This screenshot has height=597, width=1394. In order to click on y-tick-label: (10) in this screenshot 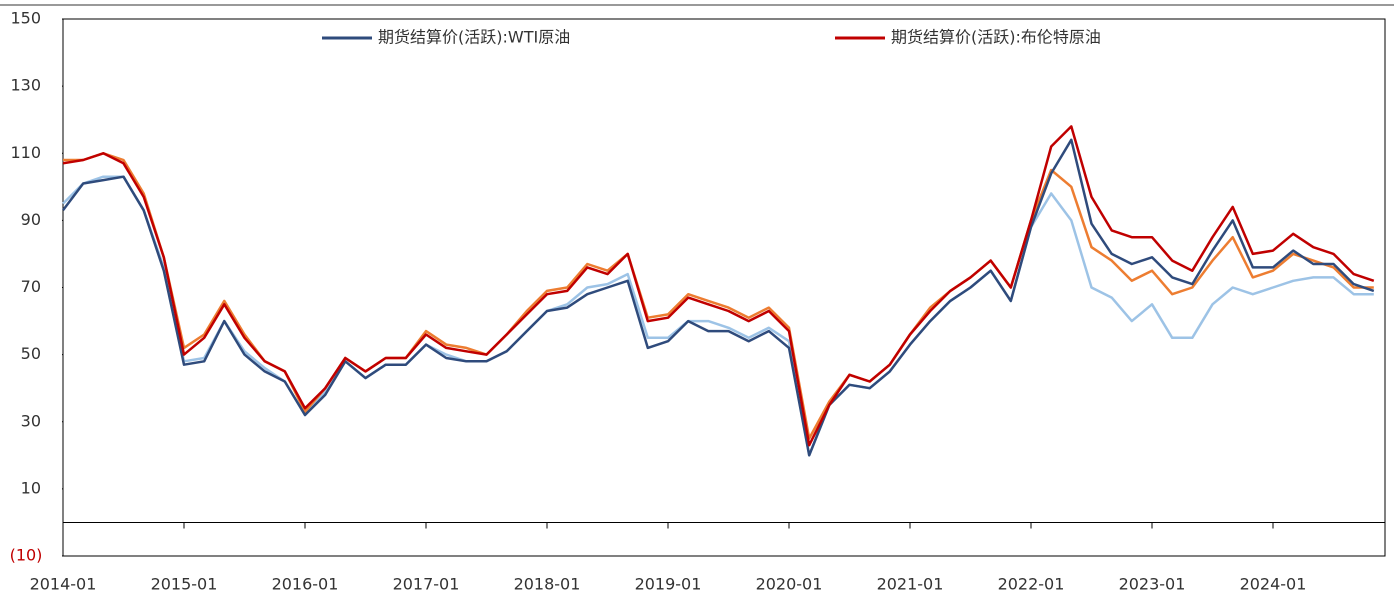, I will do `click(26, 555)`.